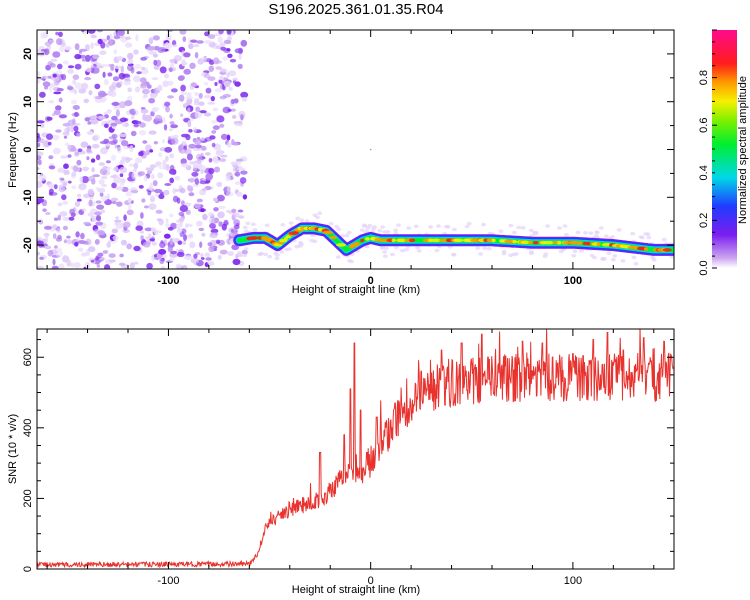  Describe the element at coordinates (743, 150) in the screenshot. I see `colorbar-label: Normalized spectral amplitude` at that location.